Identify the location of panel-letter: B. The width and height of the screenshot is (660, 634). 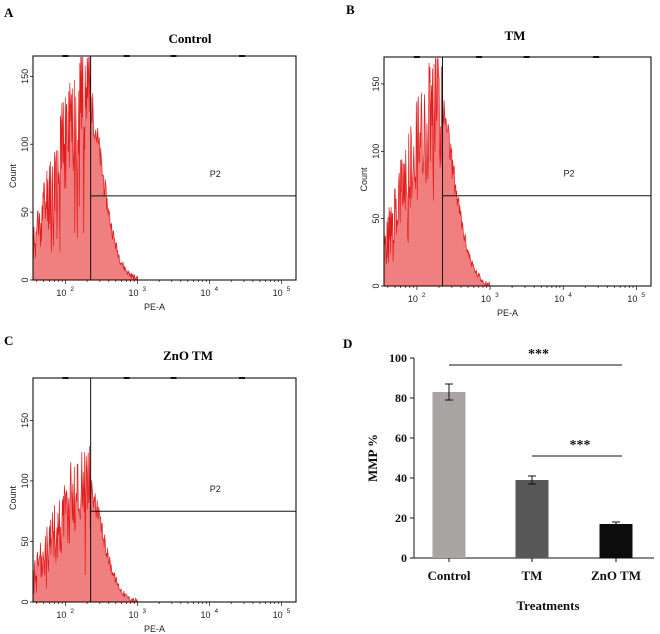
(350, 9).